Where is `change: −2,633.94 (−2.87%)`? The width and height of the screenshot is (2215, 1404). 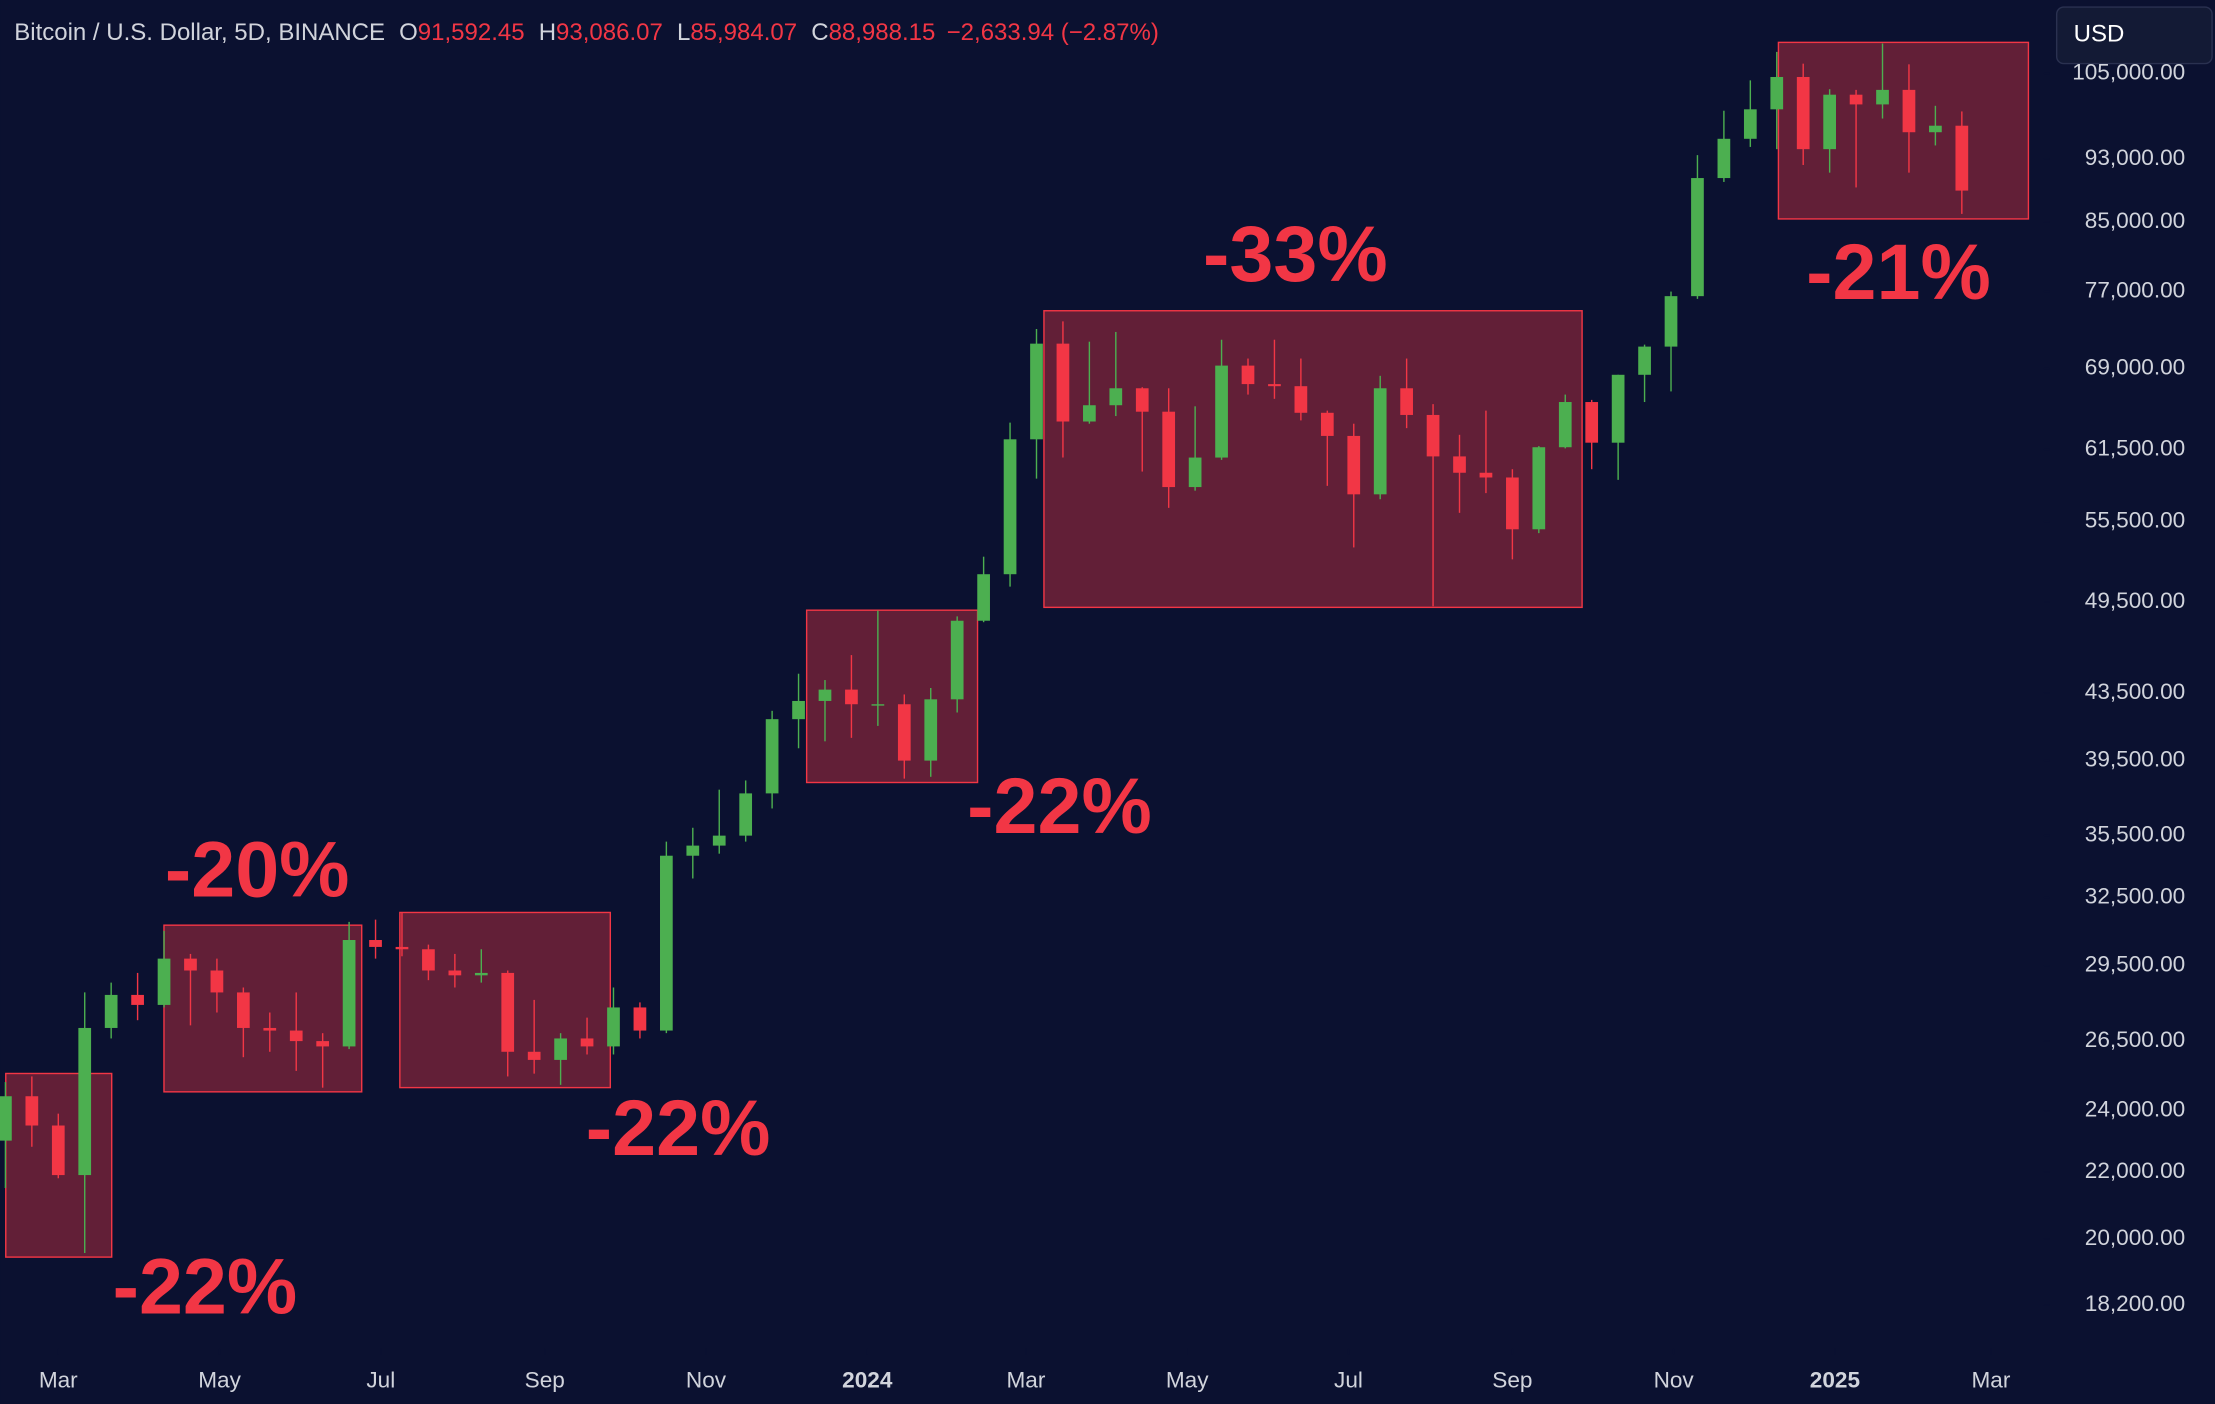
change: −2,633.94 (−2.87%) is located at coordinates (1053, 32).